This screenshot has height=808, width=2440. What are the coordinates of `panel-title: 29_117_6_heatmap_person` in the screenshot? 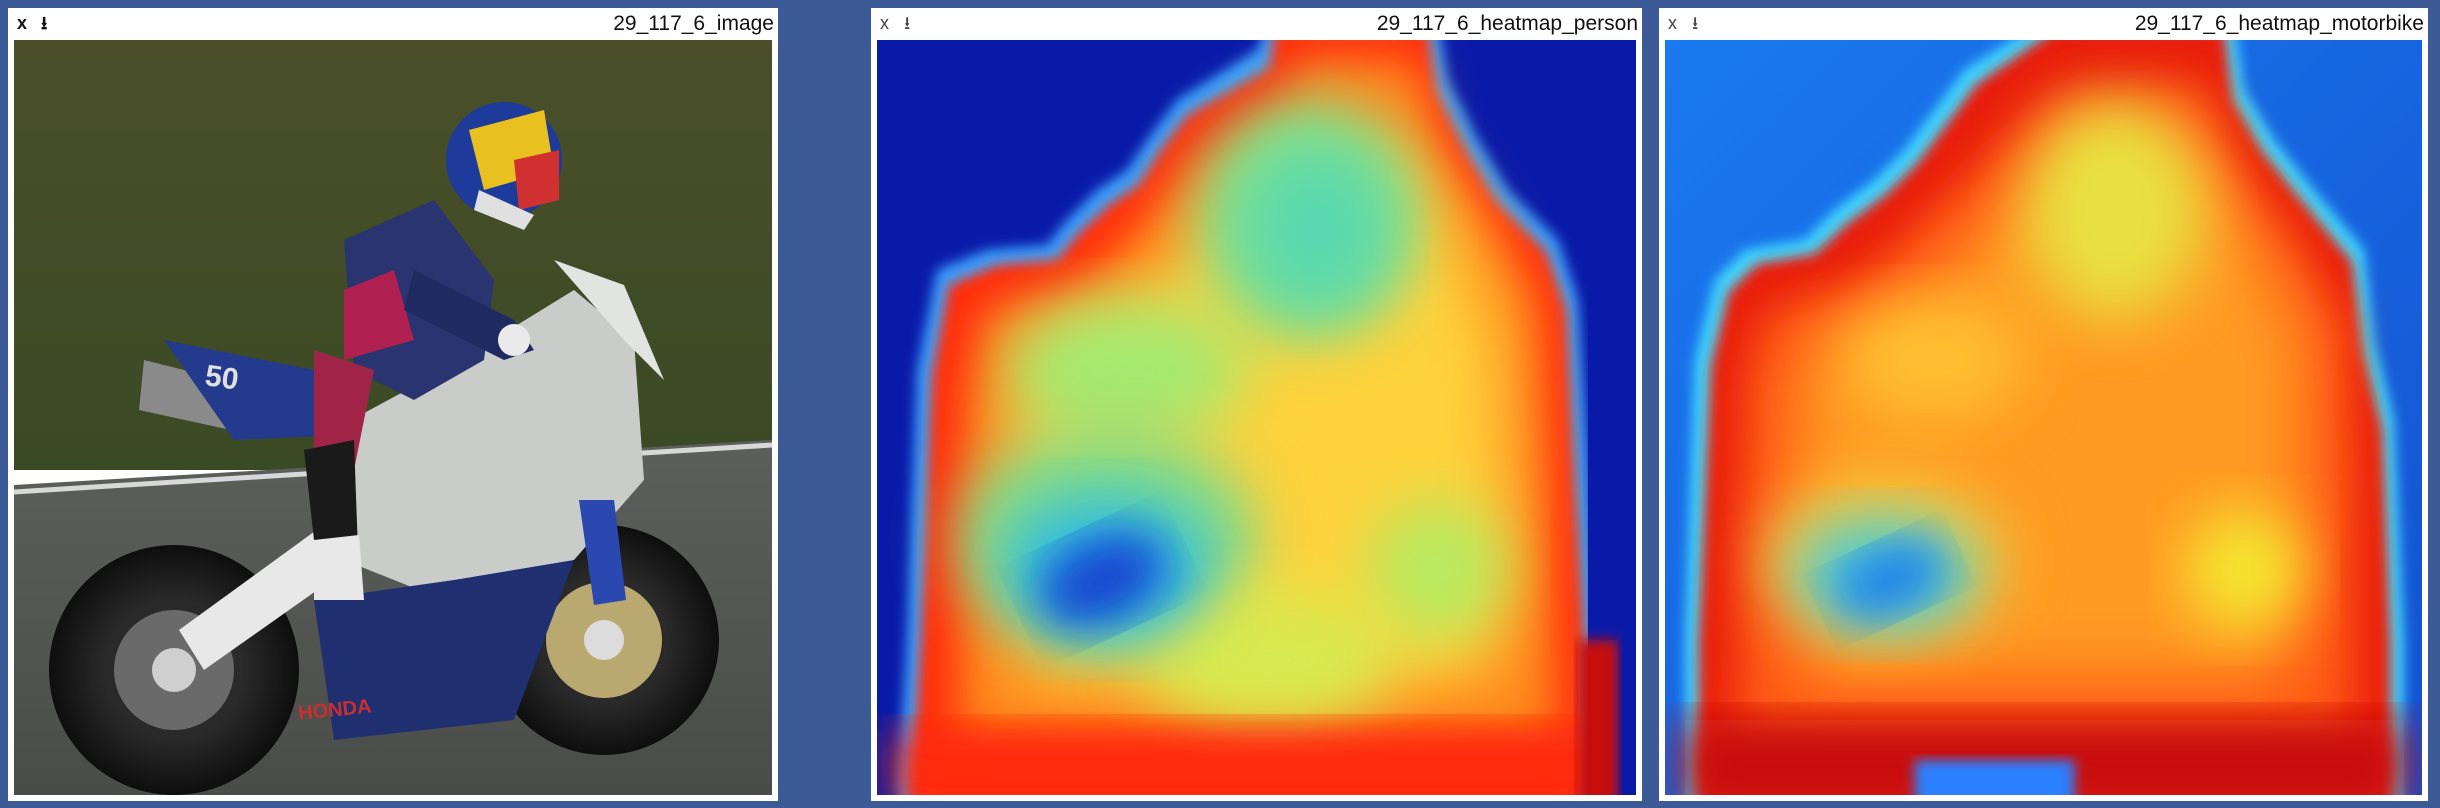 It's located at (1507, 23).